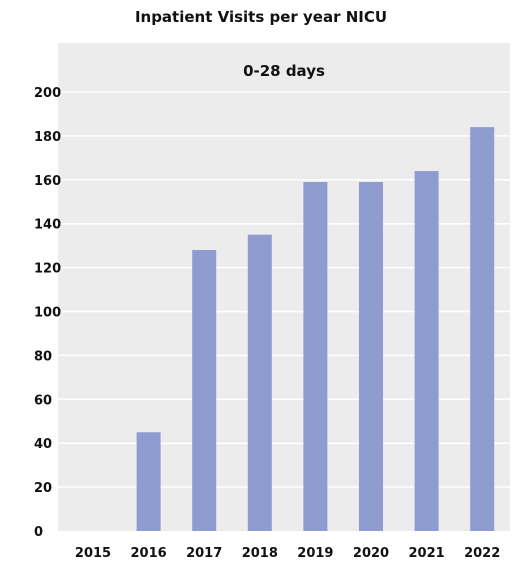 The width and height of the screenshot is (522, 564). What do you see at coordinates (284, 71) in the screenshot?
I see `chart-subtitle: 0-28 days` at bounding box center [284, 71].